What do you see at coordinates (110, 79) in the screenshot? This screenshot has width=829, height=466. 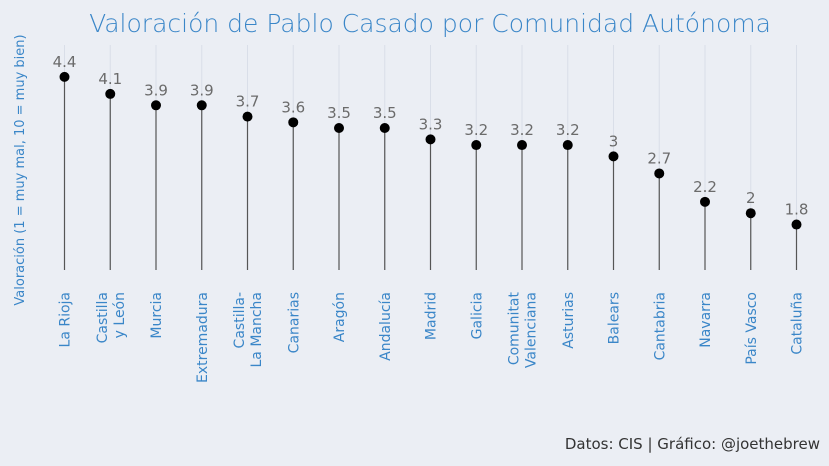 I see `data-label: 4.1` at bounding box center [110, 79].